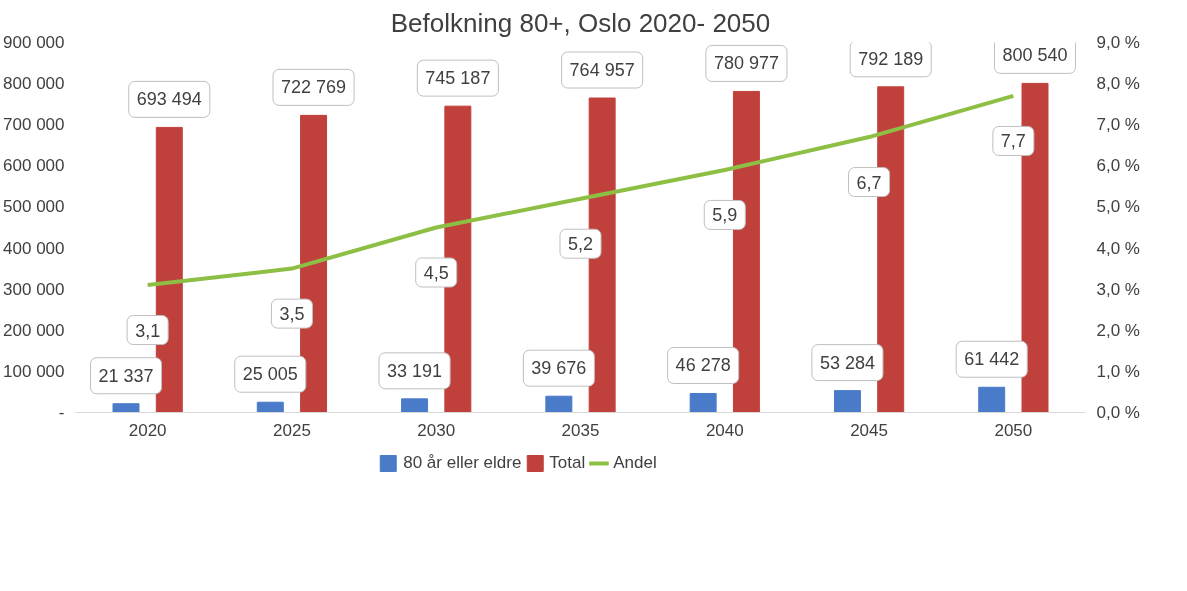 The height and width of the screenshot is (591, 1187). What do you see at coordinates (567, 463) in the screenshot?
I see `legend-label: Total` at bounding box center [567, 463].